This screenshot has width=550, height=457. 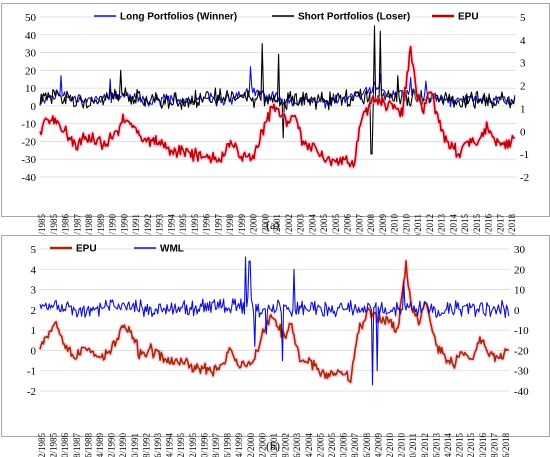 What do you see at coordinates (348, 229) in the screenshot?
I see `x-tick-label: 10/2006` at bounding box center [348, 229].